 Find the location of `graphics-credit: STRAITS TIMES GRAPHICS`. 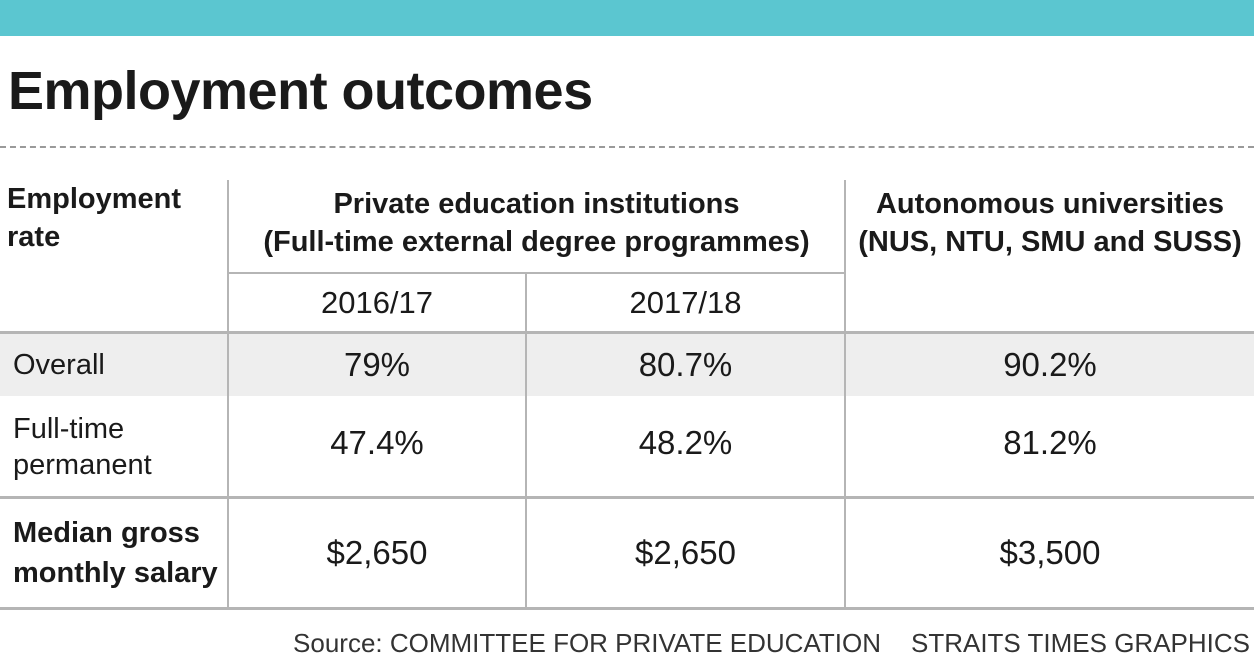

graphics-credit: STRAITS TIMES GRAPHICS is located at coordinates (1080, 643).